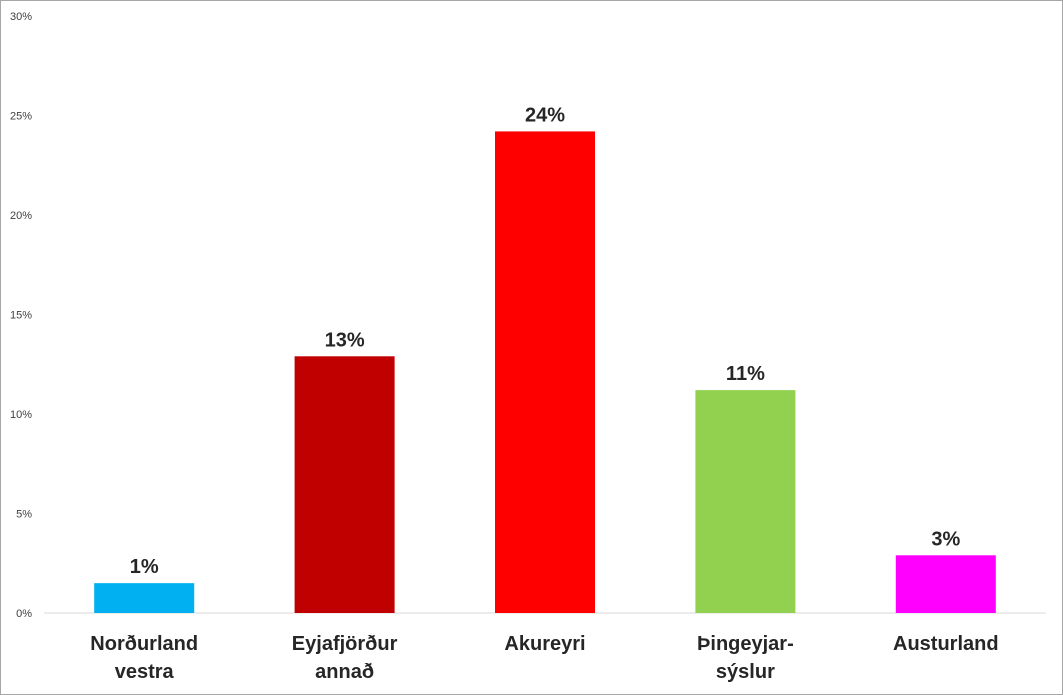 The height and width of the screenshot is (695, 1063). I want to click on data-label: 3%, so click(945, 539).